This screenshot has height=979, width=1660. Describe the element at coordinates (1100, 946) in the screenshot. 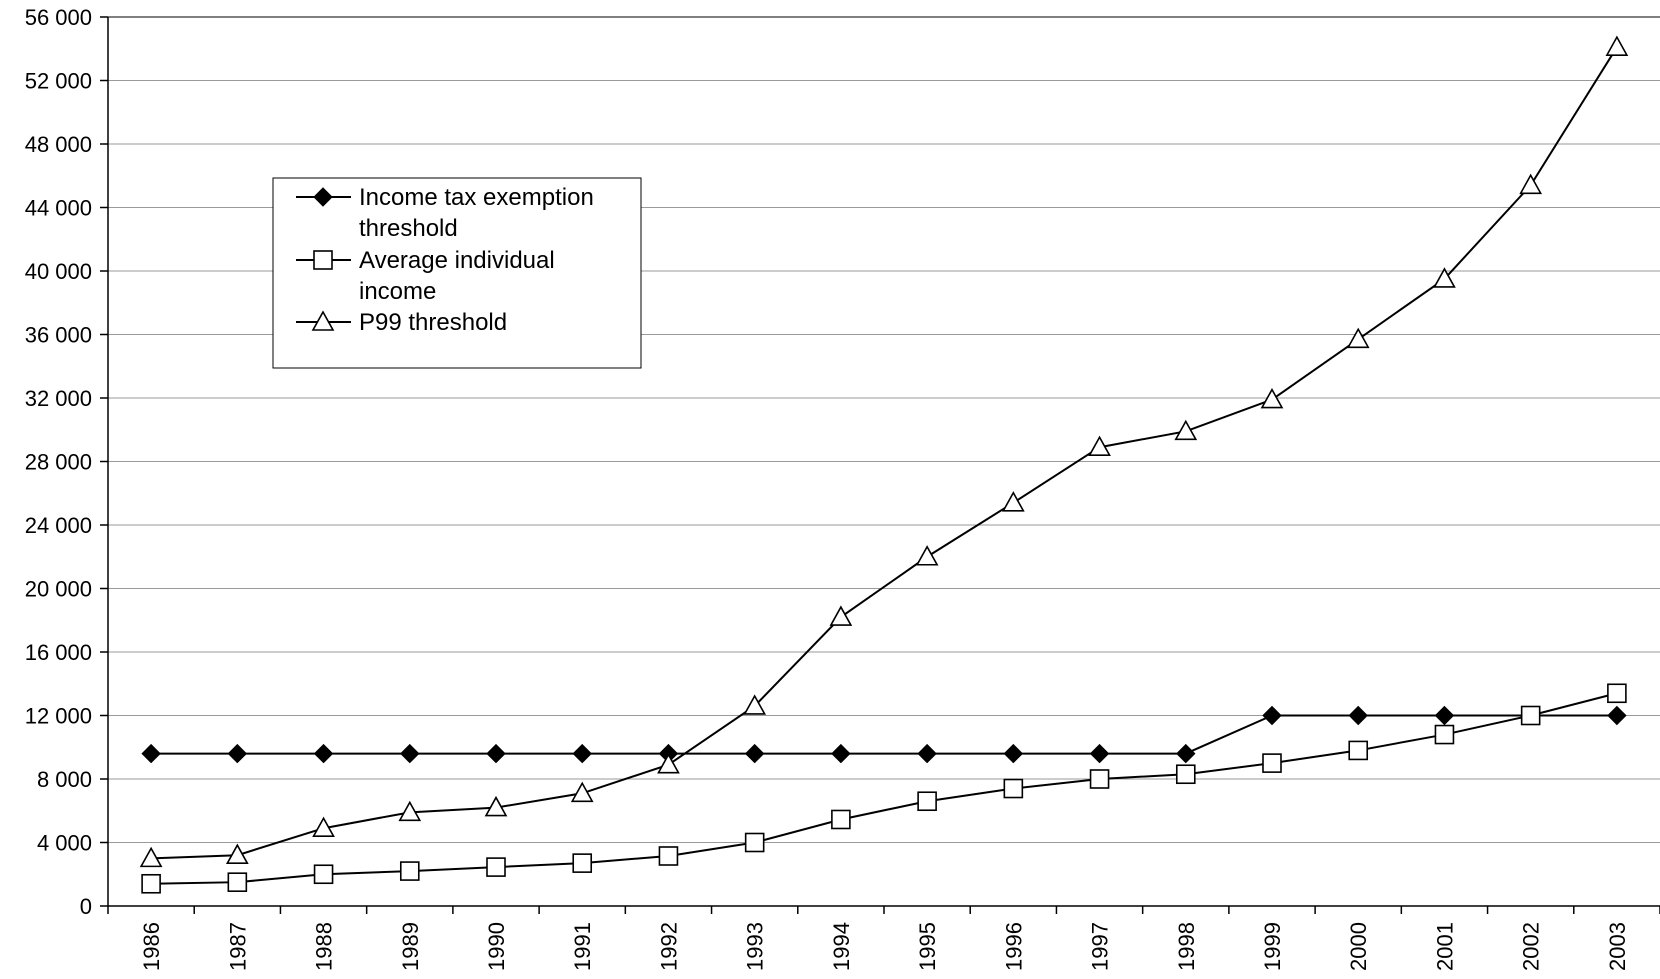

I see `x-tick-label: 1997` at that location.